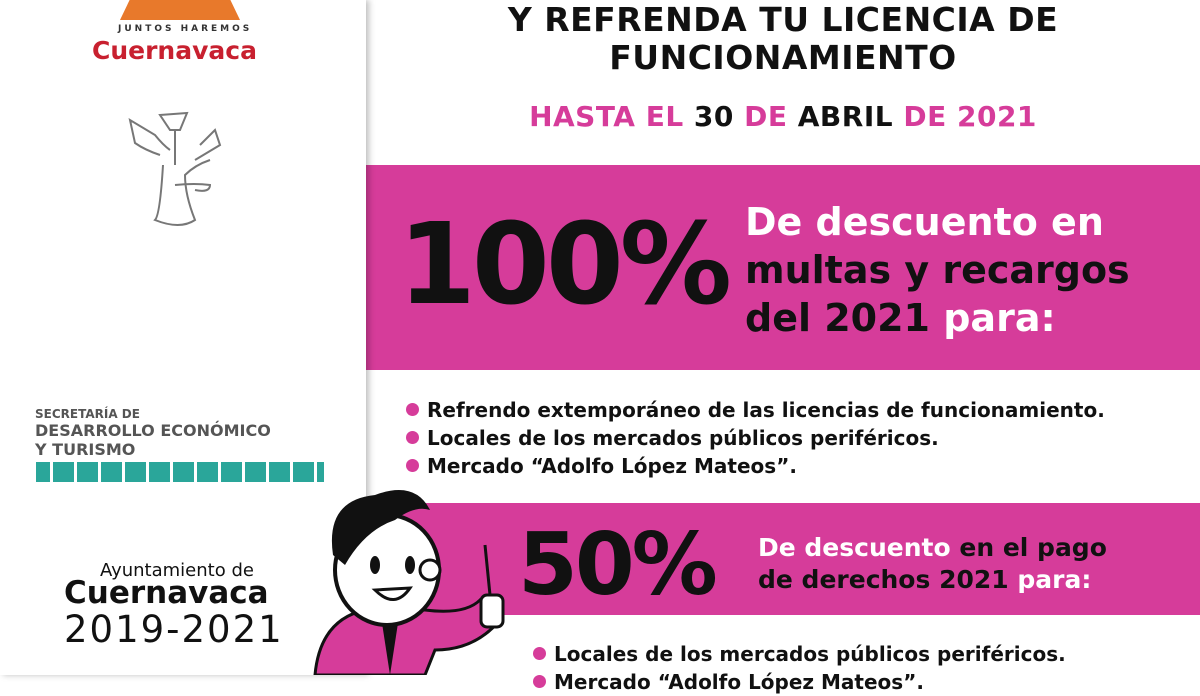 Image resolution: width=1200 pixels, height=696 pixels. What do you see at coordinates (175, 168) in the screenshot?
I see `tree-glyph-icon` at bounding box center [175, 168].